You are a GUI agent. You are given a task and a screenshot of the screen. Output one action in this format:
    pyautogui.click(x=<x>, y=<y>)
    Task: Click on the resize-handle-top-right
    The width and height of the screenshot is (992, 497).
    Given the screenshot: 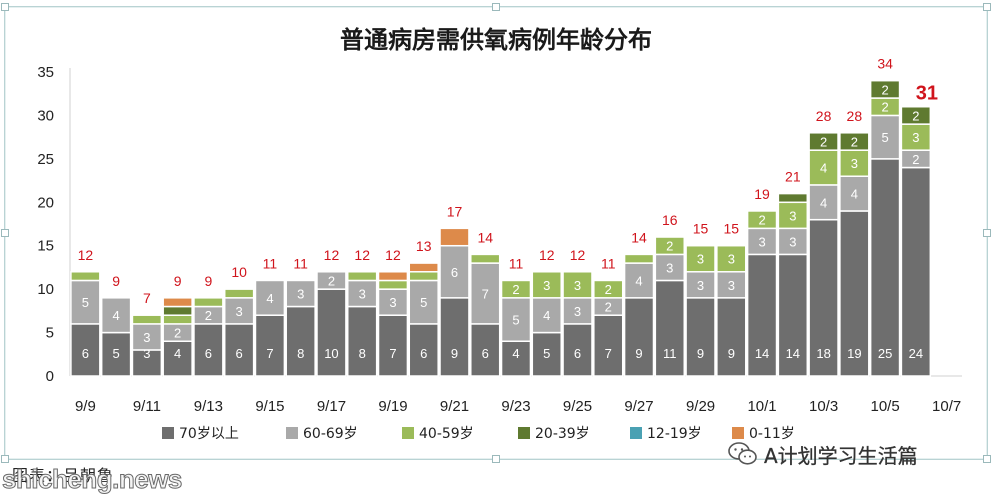 What is the action you would take?
    pyautogui.click(x=987, y=7)
    